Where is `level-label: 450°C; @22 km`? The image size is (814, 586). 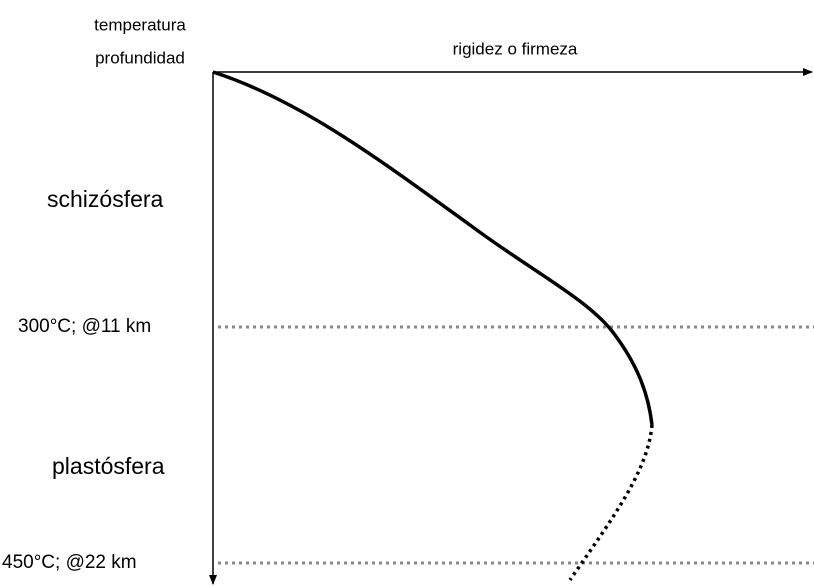
level-label: 450°C; @22 km is located at coordinates (69, 562).